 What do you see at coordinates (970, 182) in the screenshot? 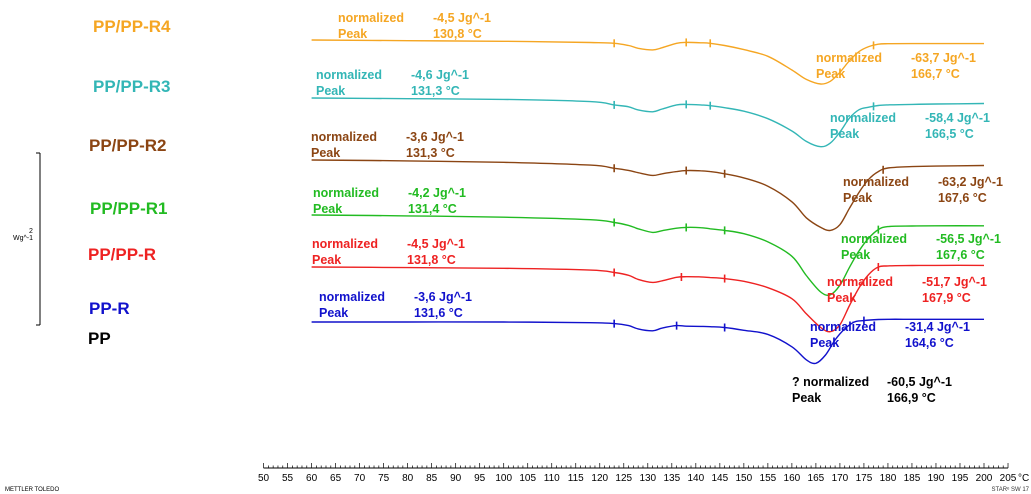
I see `normalized-value: -63,2 Jg^-1` at bounding box center [970, 182].